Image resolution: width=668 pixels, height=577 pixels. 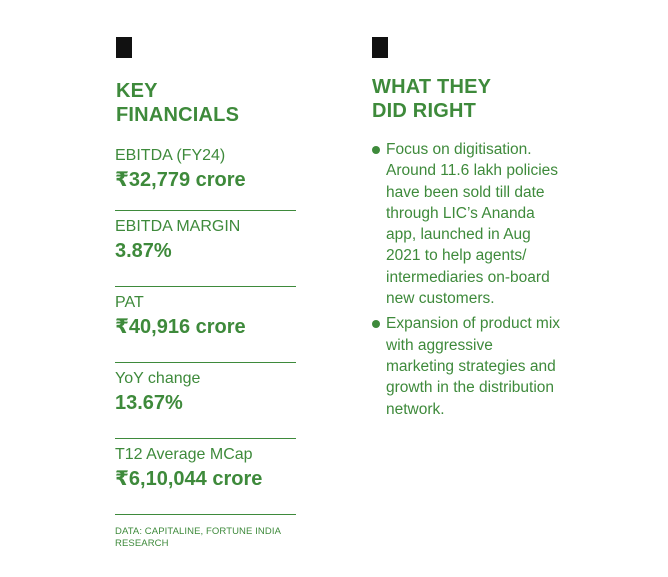 What do you see at coordinates (189, 479) in the screenshot?
I see `financial-value: ₹6,10,044 crore` at bounding box center [189, 479].